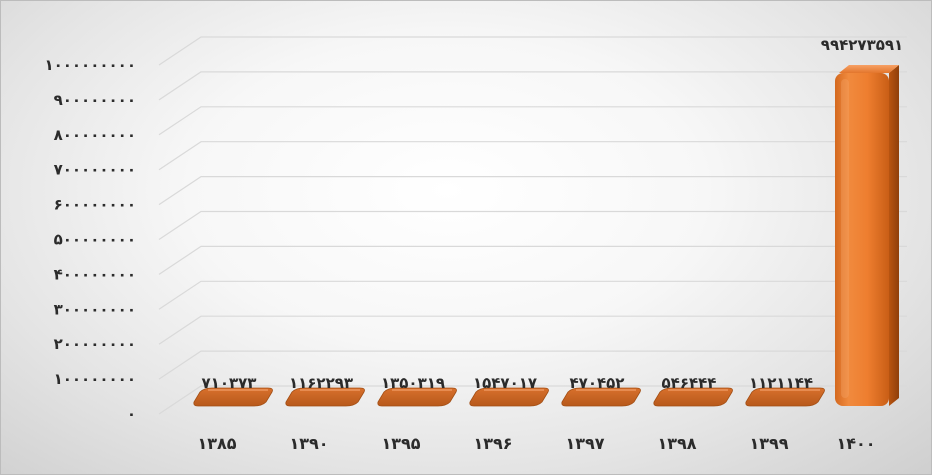 The image size is (932, 475). I want to click on y-tick-label: ۵۰۰۰۰۰۰۰۰, so click(95, 240).